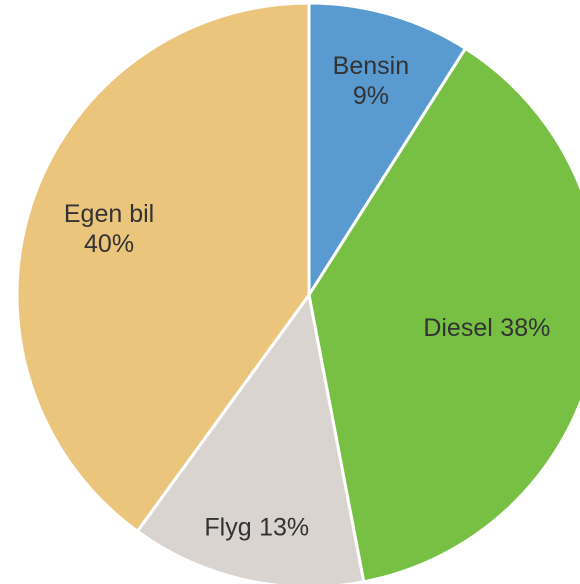  I want to click on category-label: Diesel, so click(457, 328).